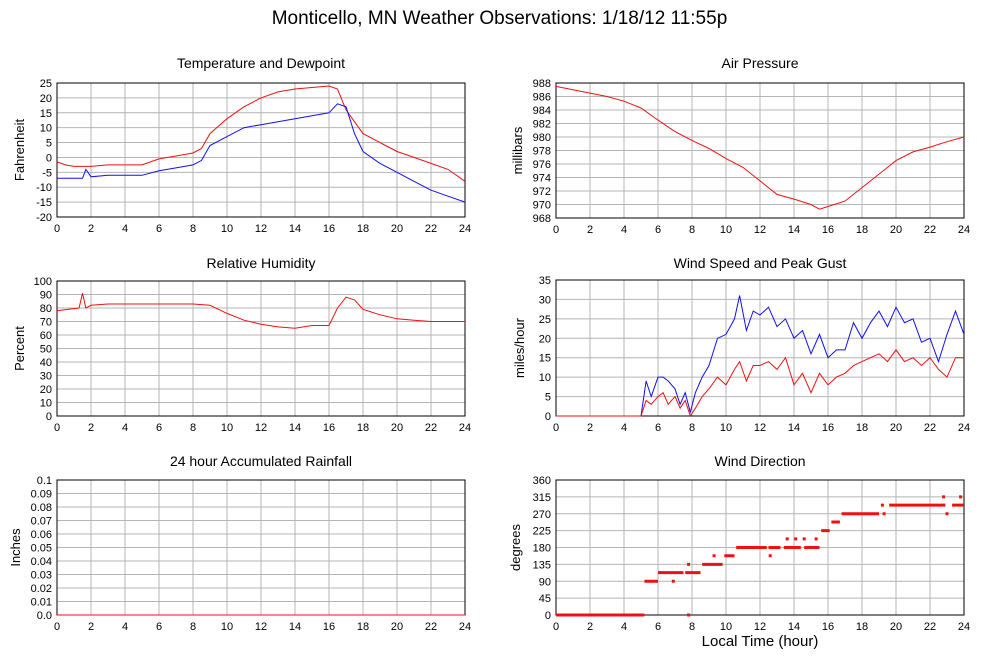 The image size is (999, 659). I want to click on y-tick-label: 982, so click(542, 125).